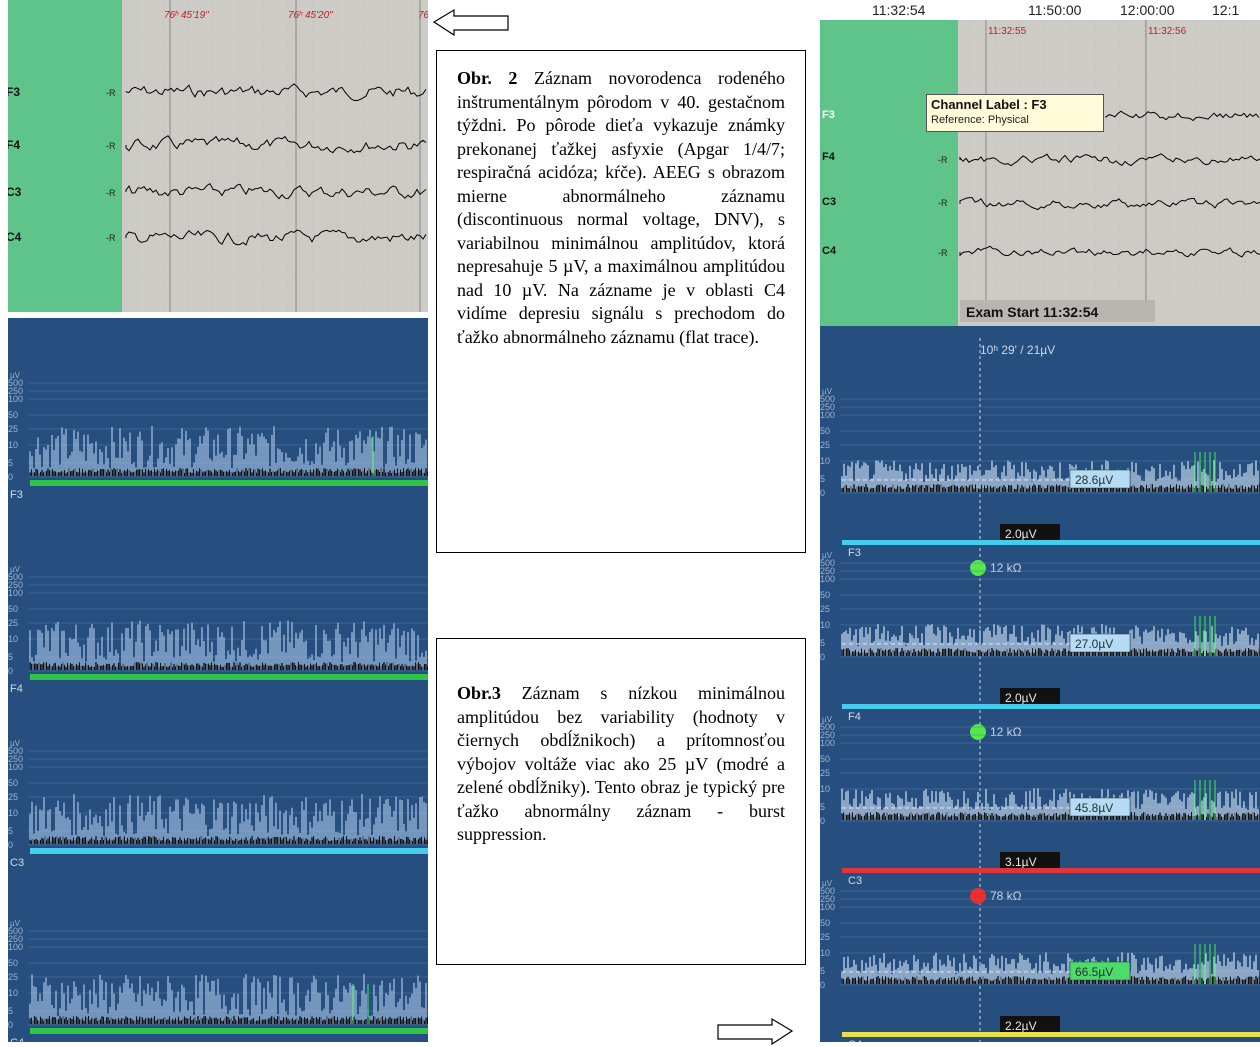 This screenshot has width=1260, height=1047. I want to click on header-time: 11:32:54, so click(899, 10).